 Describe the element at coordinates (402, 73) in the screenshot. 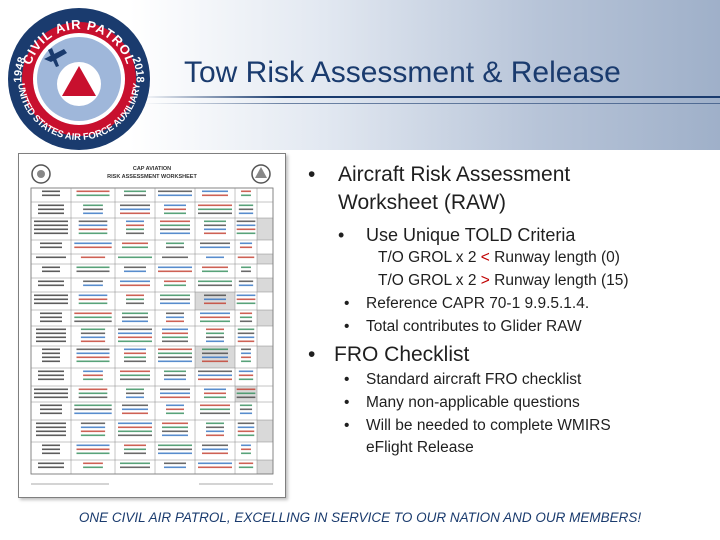

I see `slide-title: Tow Risk Assessment & Release` at that location.